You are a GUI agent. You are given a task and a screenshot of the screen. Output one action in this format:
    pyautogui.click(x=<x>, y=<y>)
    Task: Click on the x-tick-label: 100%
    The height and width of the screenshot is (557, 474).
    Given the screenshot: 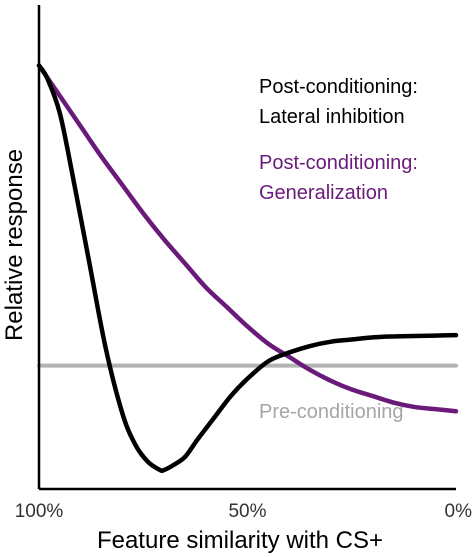 What is the action you would take?
    pyautogui.click(x=39, y=511)
    